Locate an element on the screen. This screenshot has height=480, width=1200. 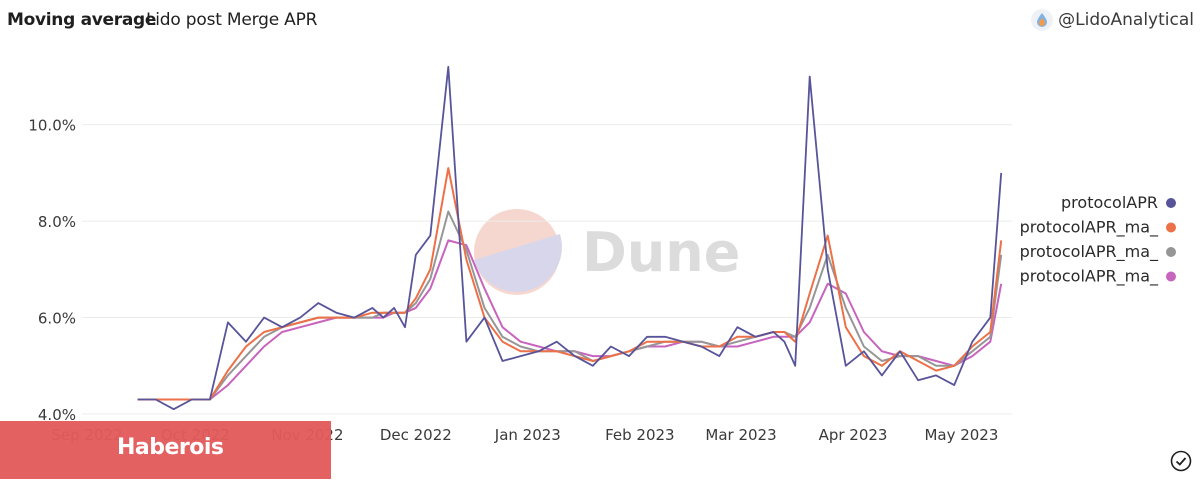
banner-text: Haberois is located at coordinates (170, 447).